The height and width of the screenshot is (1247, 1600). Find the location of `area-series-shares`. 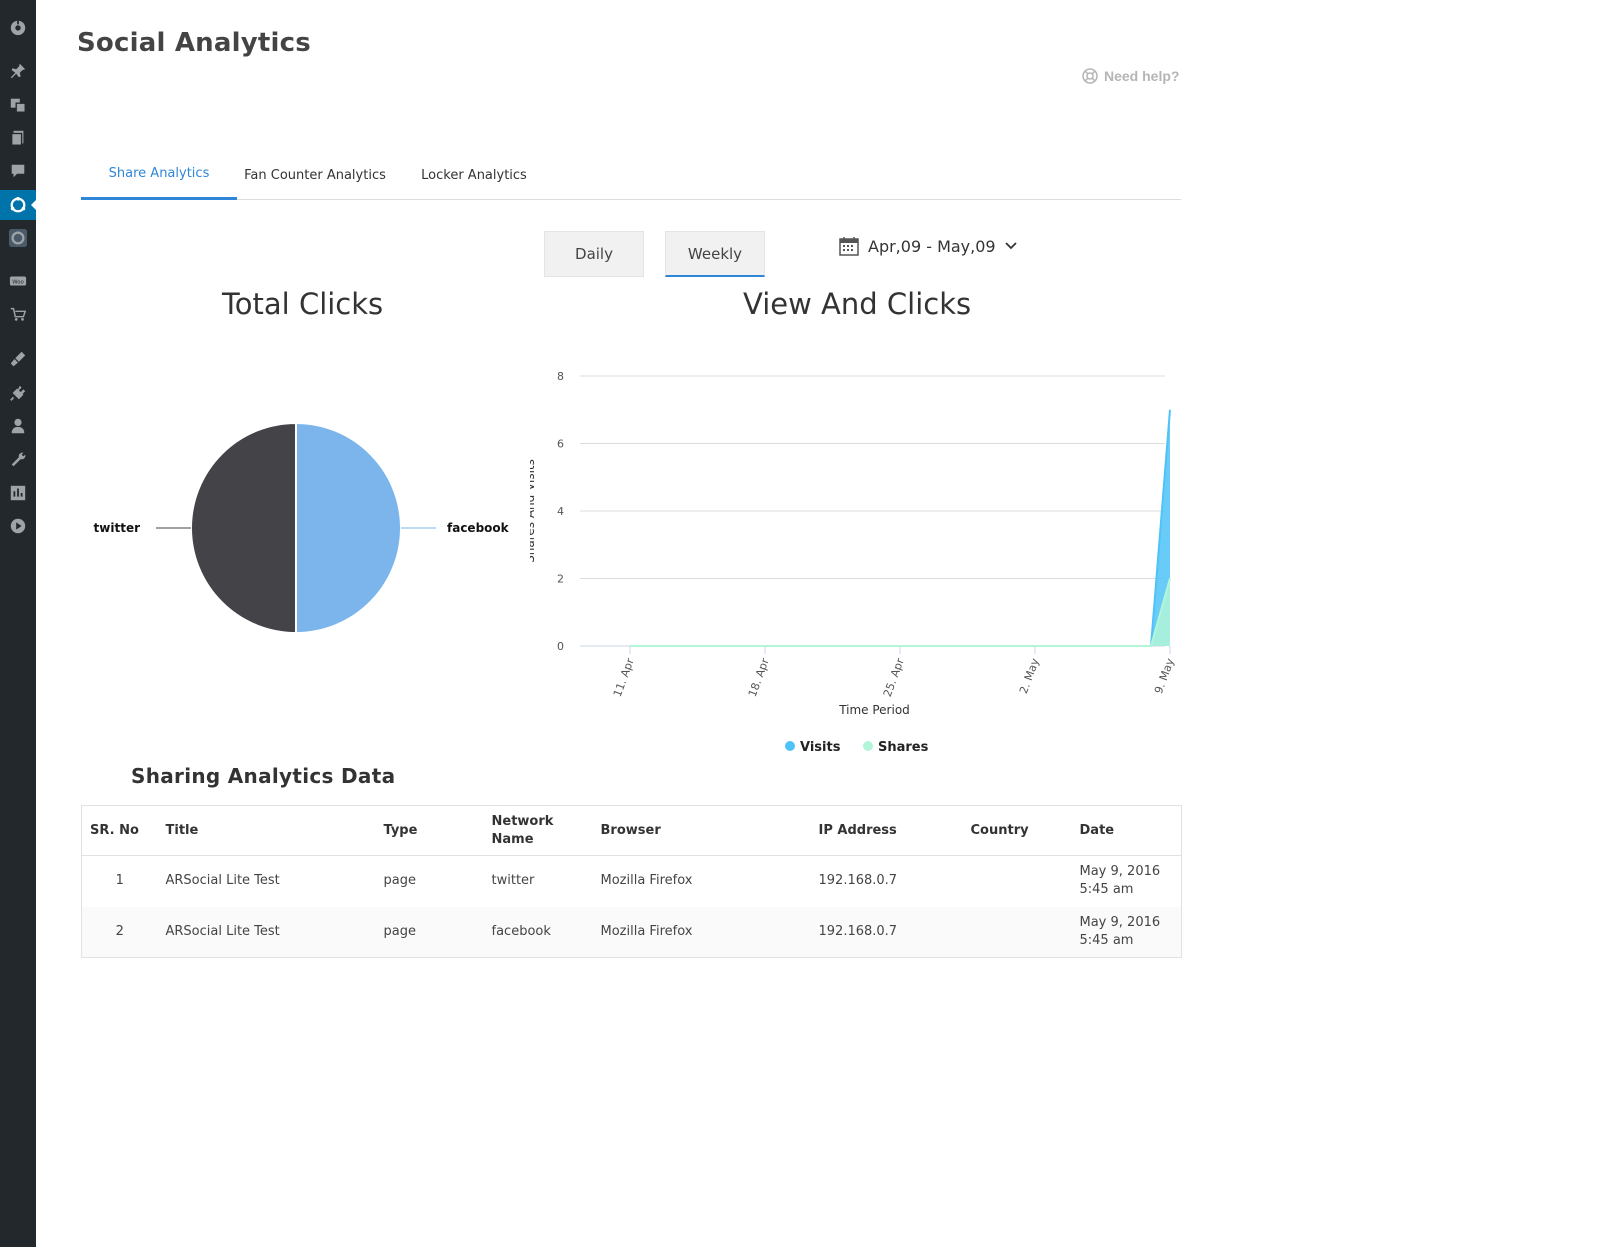

area-series-shares is located at coordinates (900, 612).